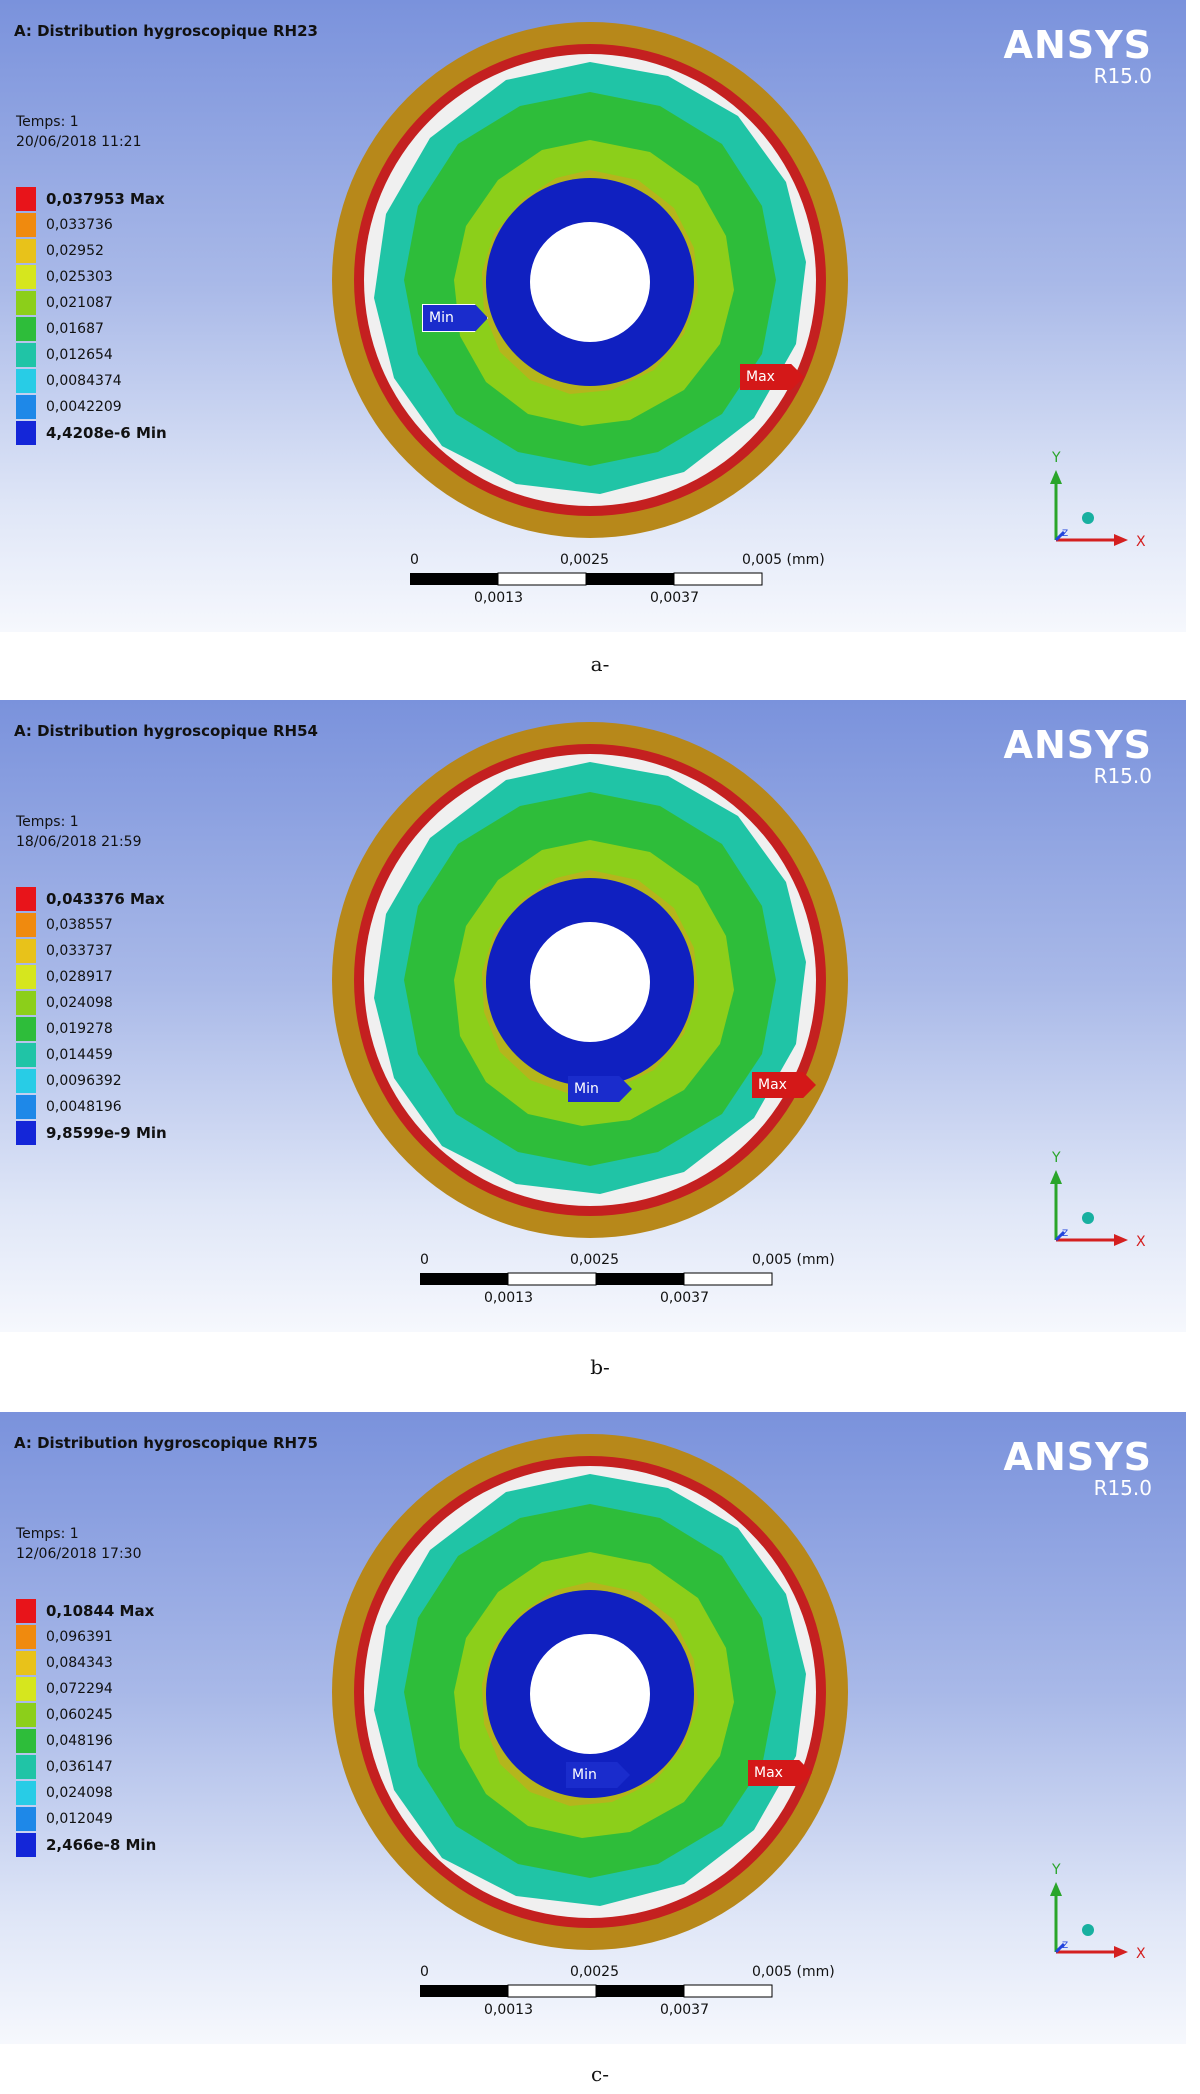 Image resolution: width=1200 pixels, height=2094 pixels. I want to click on result-title: A: Distribution hygroscopique RH54, so click(166, 731).